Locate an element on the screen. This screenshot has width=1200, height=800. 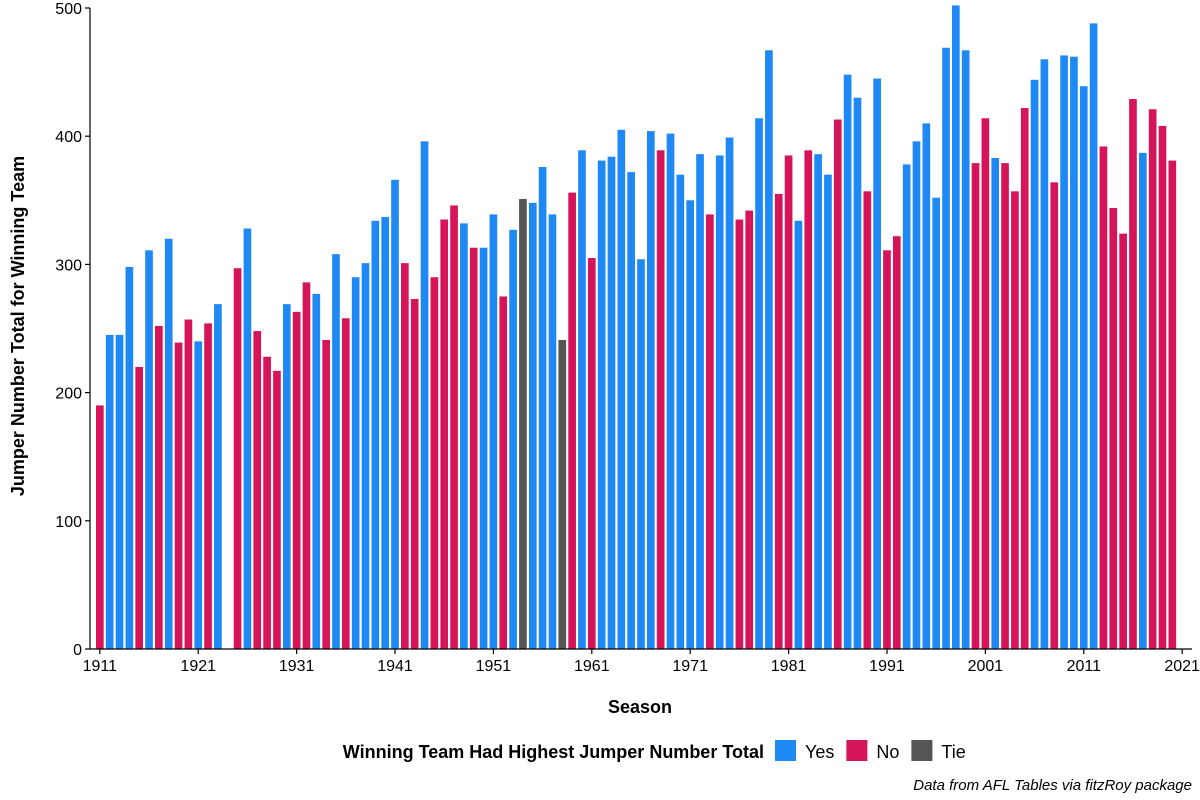
bar-1933 is located at coordinates (316, 471).